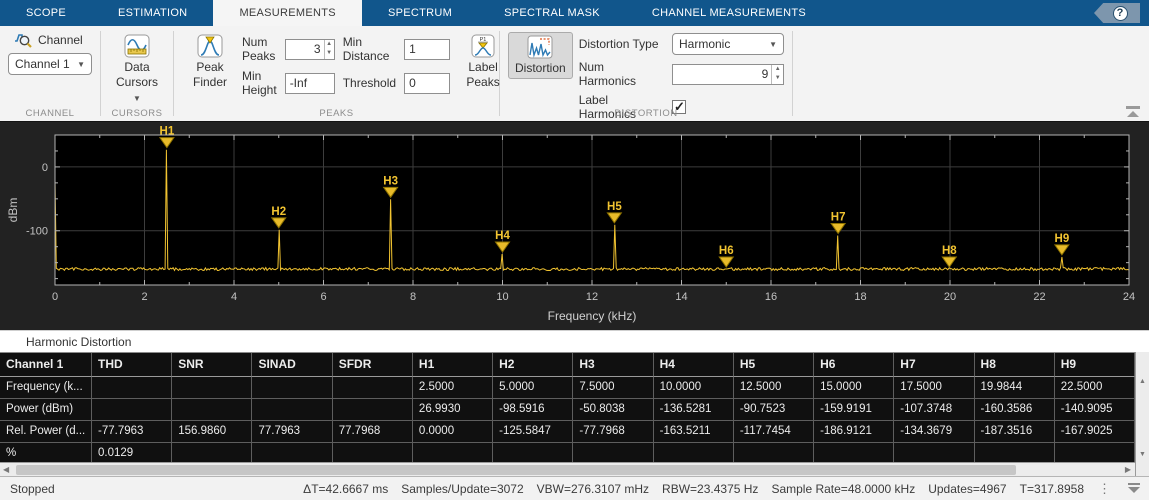 The height and width of the screenshot is (500, 1149). What do you see at coordinates (309, 83) in the screenshot?
I see `min-height-input` at bounding box center [309, 83].